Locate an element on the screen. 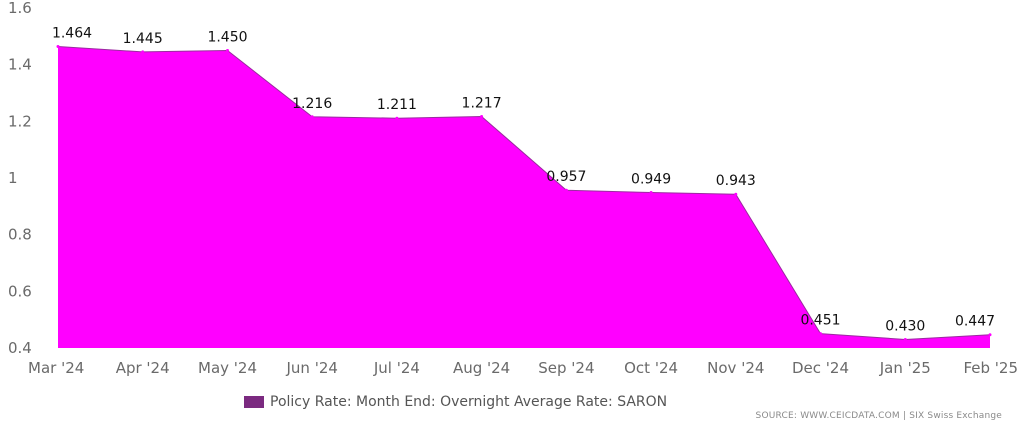 This screenshot has height=427, width=1024. data-label: 0.943 is located at coordinates (736, 181).